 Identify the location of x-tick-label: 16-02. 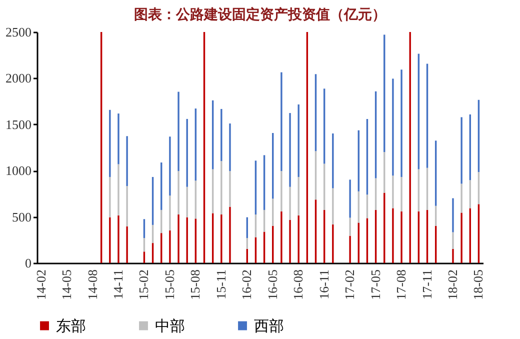
(246, 285).